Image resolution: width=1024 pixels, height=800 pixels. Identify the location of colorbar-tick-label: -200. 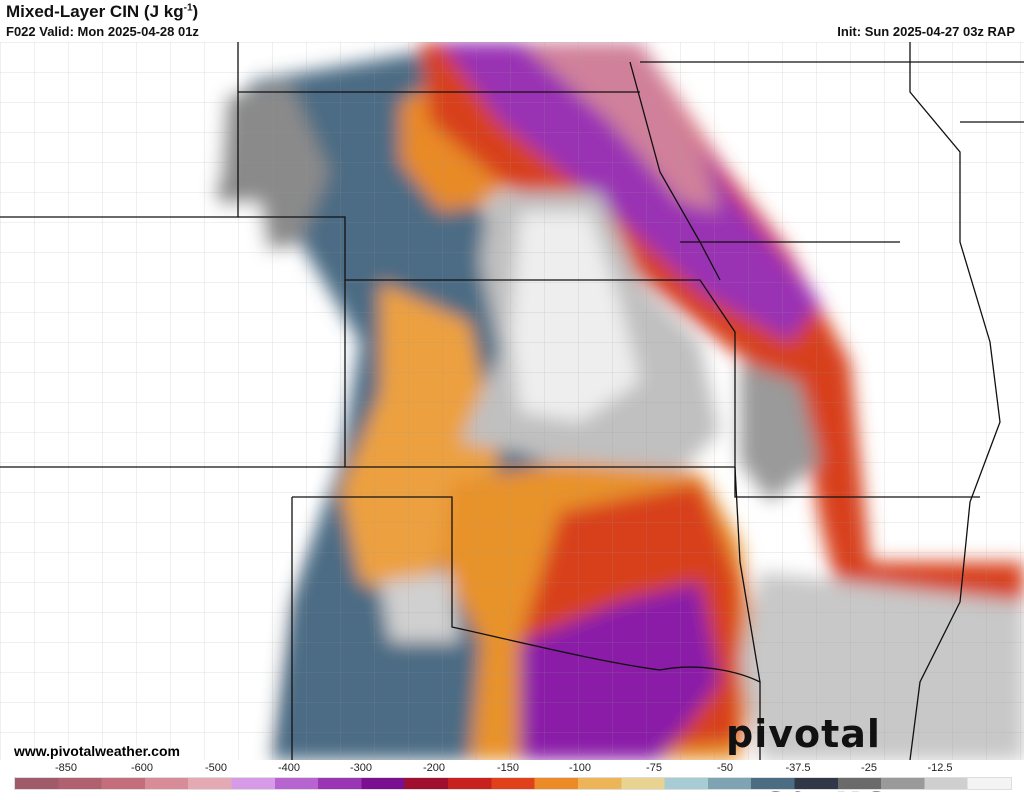
(434, 768).